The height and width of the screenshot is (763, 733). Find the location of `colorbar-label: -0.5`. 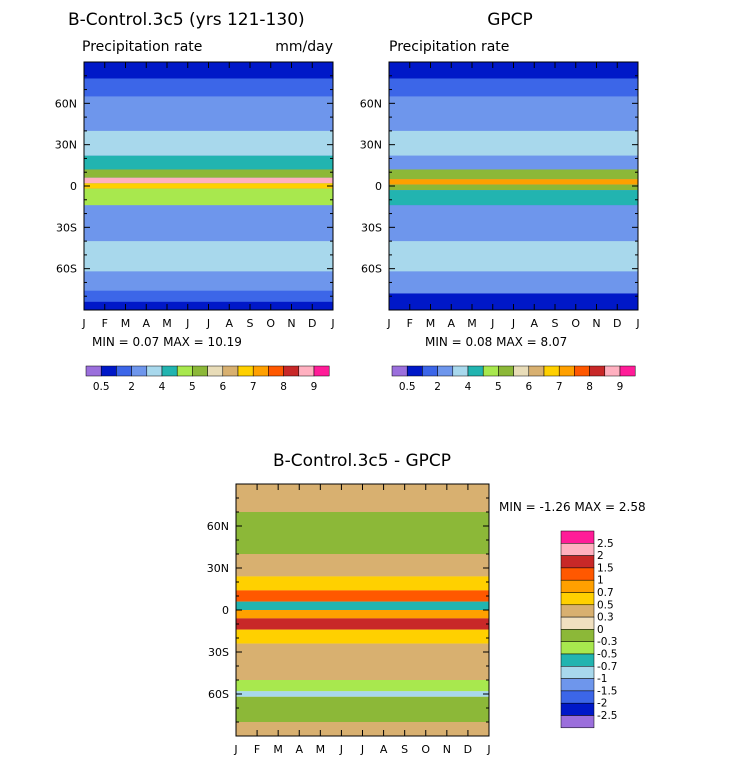

colorbar-label: -0.5 is located at coordinates (607, 655).